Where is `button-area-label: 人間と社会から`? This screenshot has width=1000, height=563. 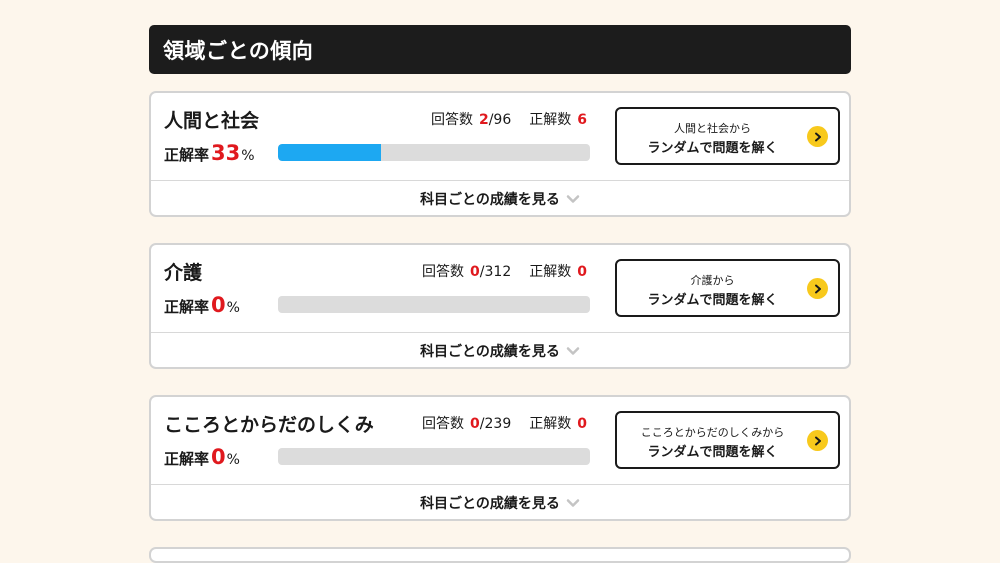 button-area-label: 人間と社会から is located at coordinates (712, 128).